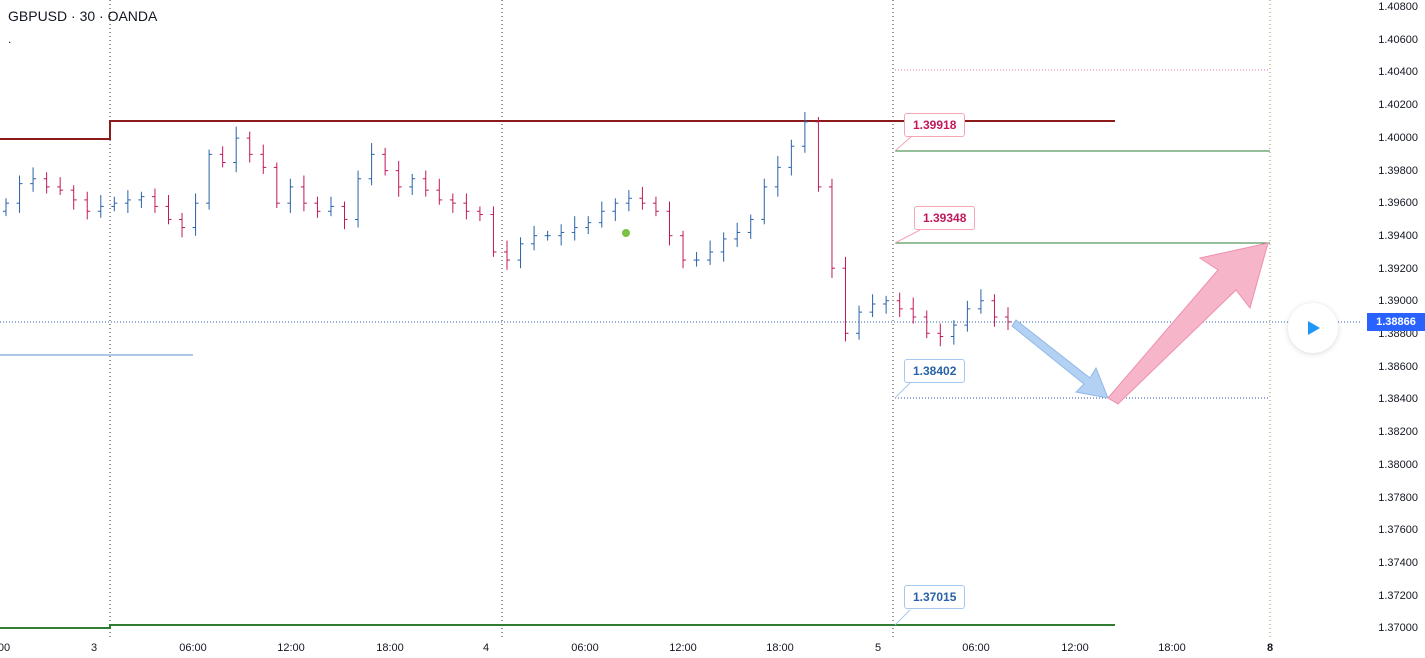  I want to click on price-axis-label: 1.37600, so click(1398, 530).